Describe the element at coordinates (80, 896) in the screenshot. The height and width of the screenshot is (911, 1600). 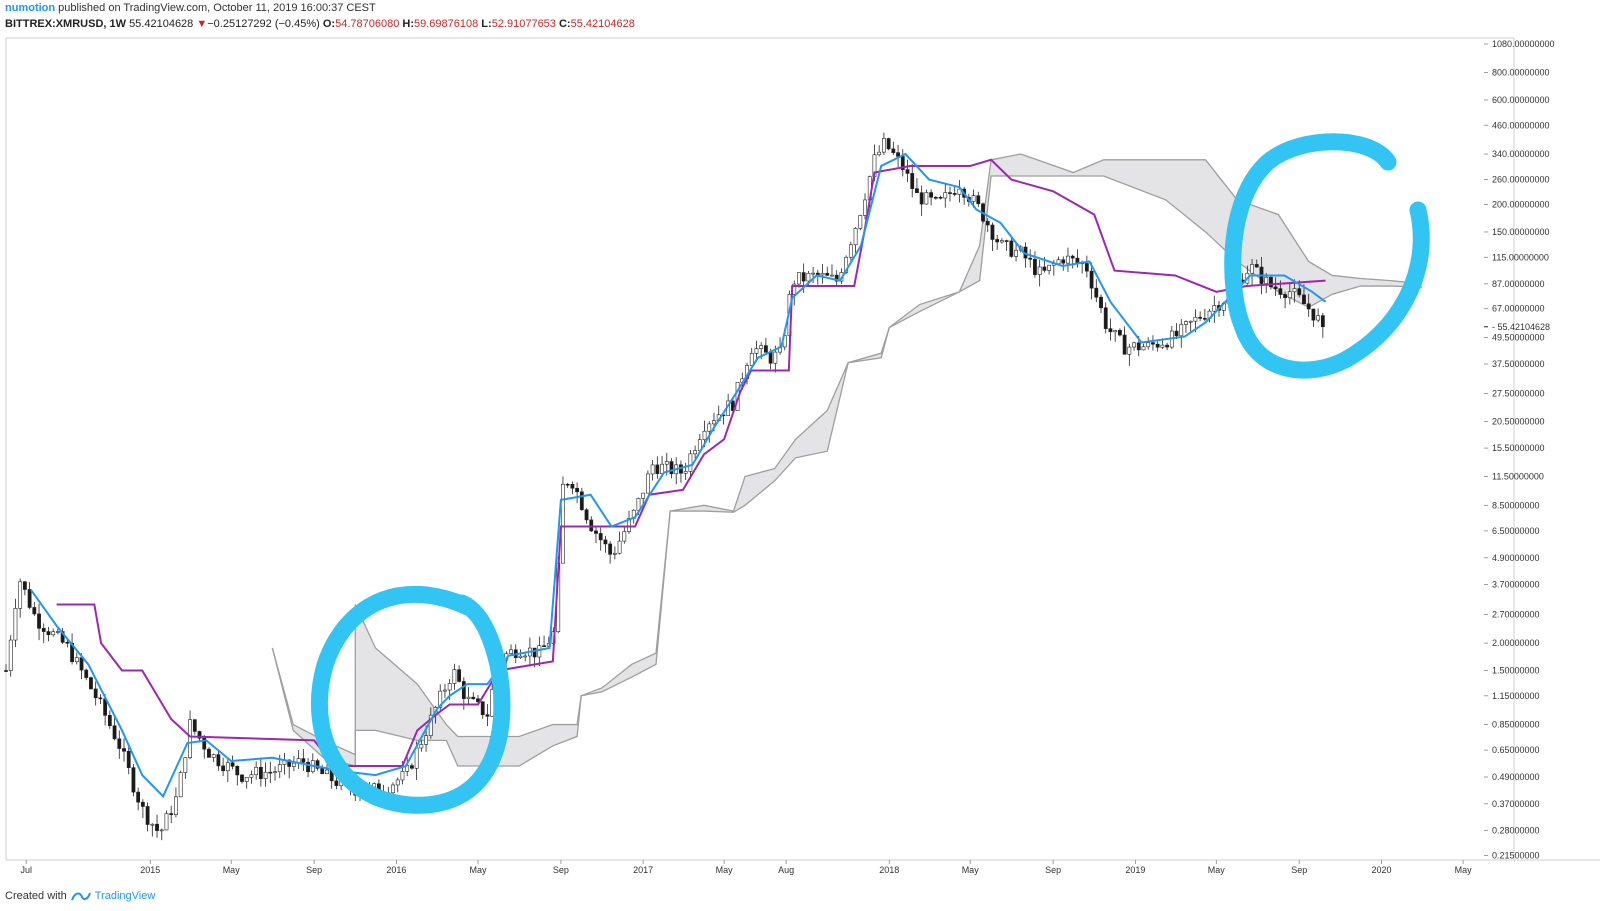
I see `footer: Created with TradingView` at that location.